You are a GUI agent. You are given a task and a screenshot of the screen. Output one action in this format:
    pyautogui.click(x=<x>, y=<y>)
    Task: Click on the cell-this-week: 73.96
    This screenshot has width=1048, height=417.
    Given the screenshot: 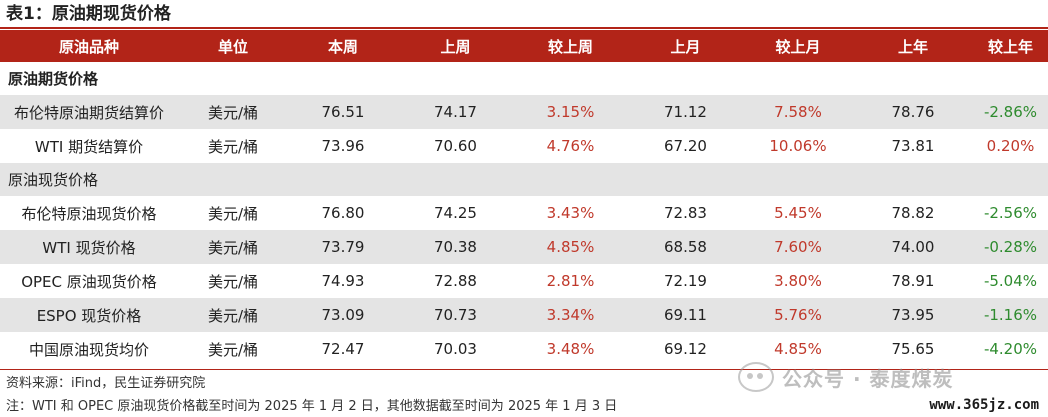 What is the action you would take?
    pyautogui.click(x=343, y=146)
    